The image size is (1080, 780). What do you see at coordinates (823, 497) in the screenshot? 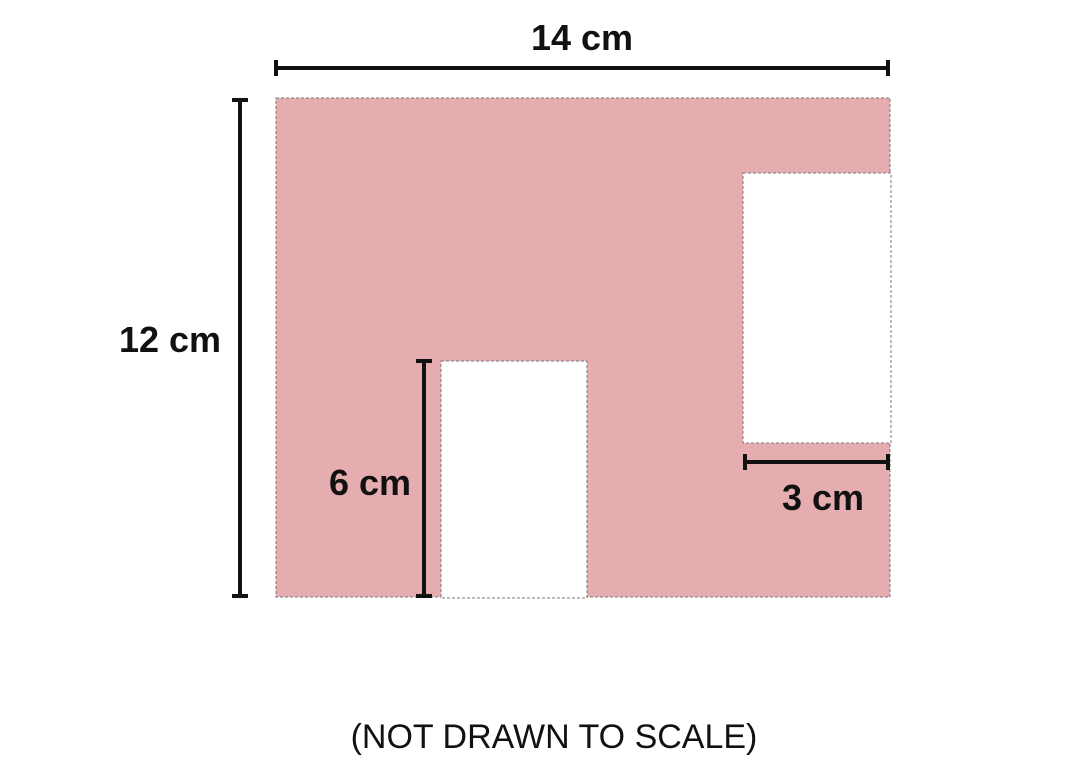
I see `inner-width-label: 3 cm` at bounding box center [823, 497].